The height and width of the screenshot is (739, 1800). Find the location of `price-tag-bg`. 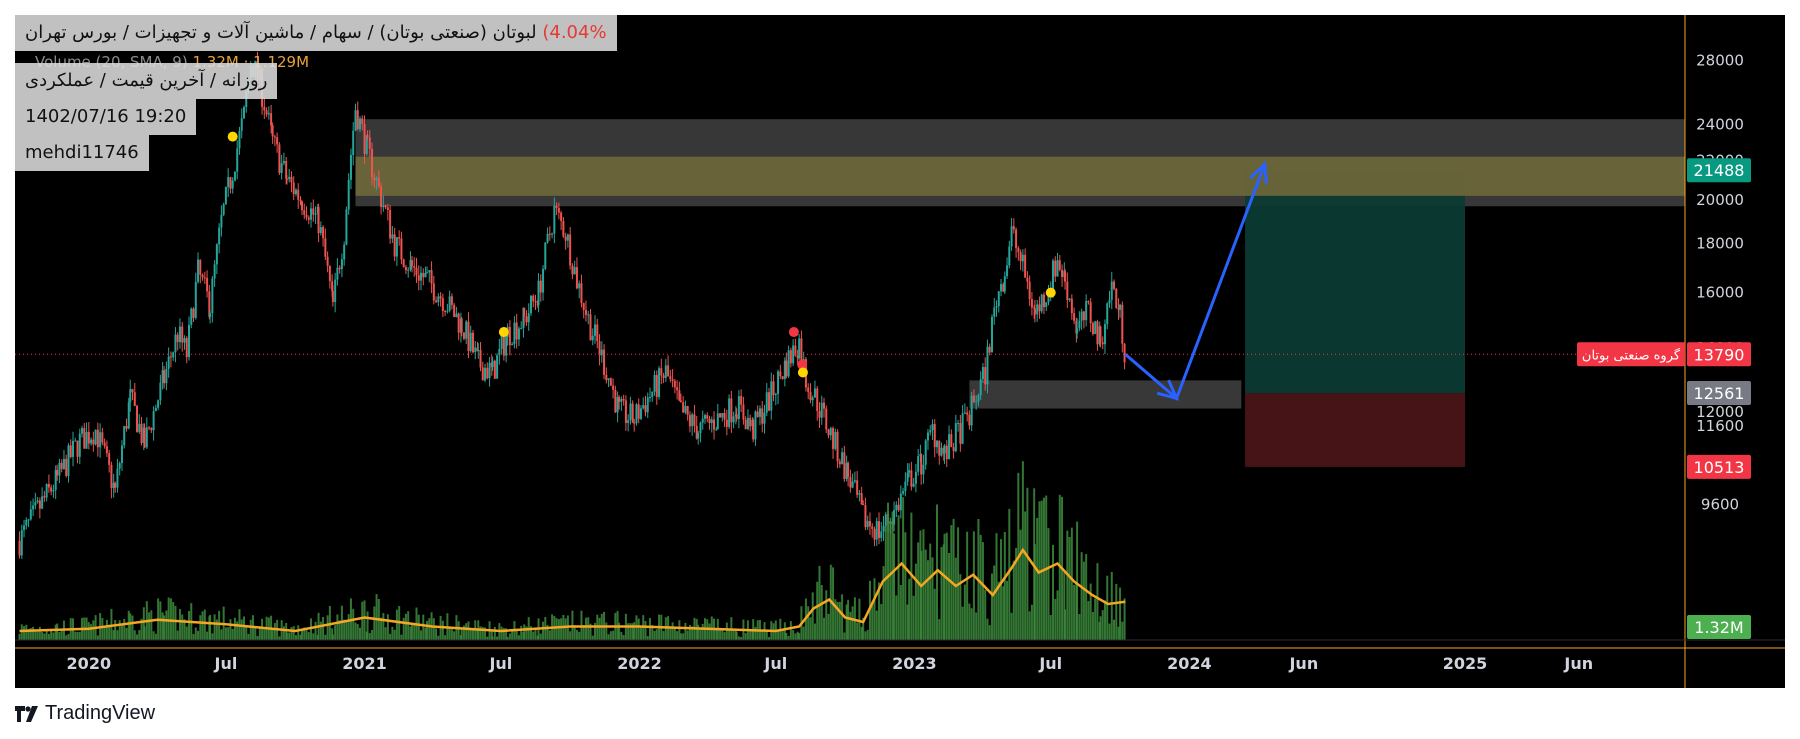

price-tag-bg is located at coordinates (1719, 170).